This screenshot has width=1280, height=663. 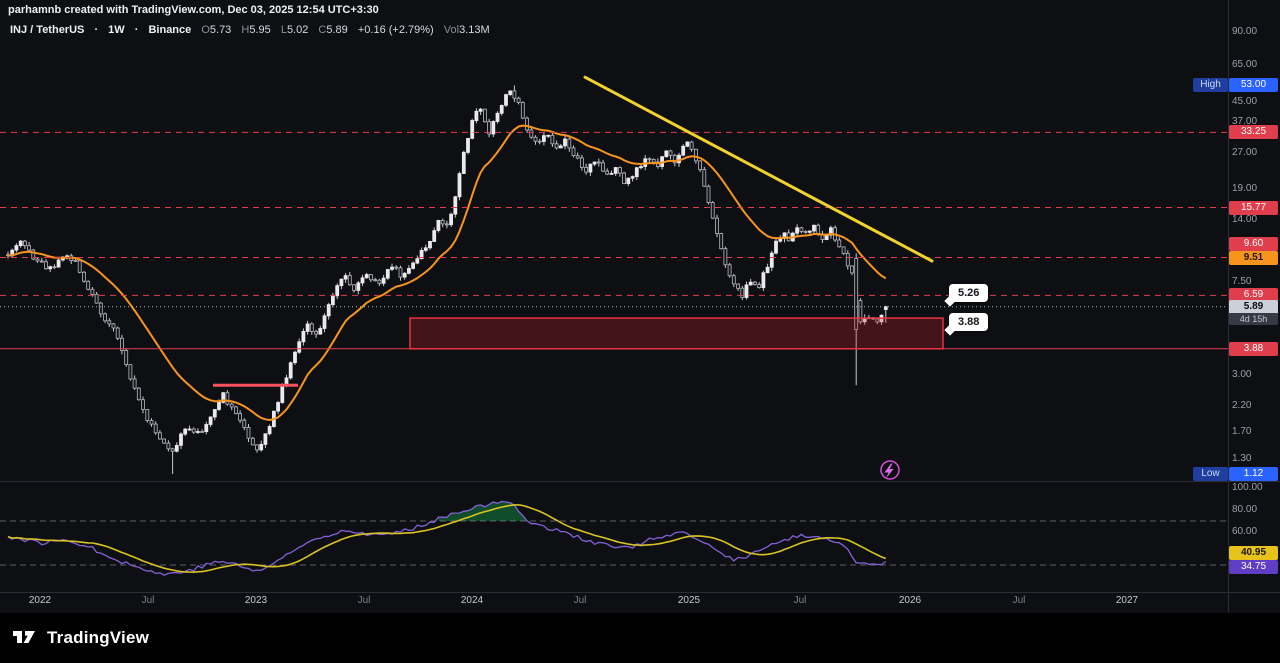 I want to click on high-label: H, so click(x=245, y=30).